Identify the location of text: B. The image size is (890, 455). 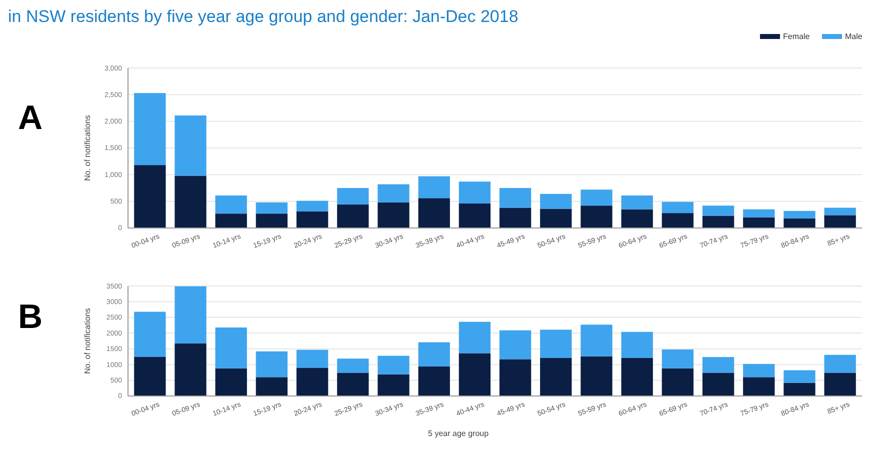
(30, 317).